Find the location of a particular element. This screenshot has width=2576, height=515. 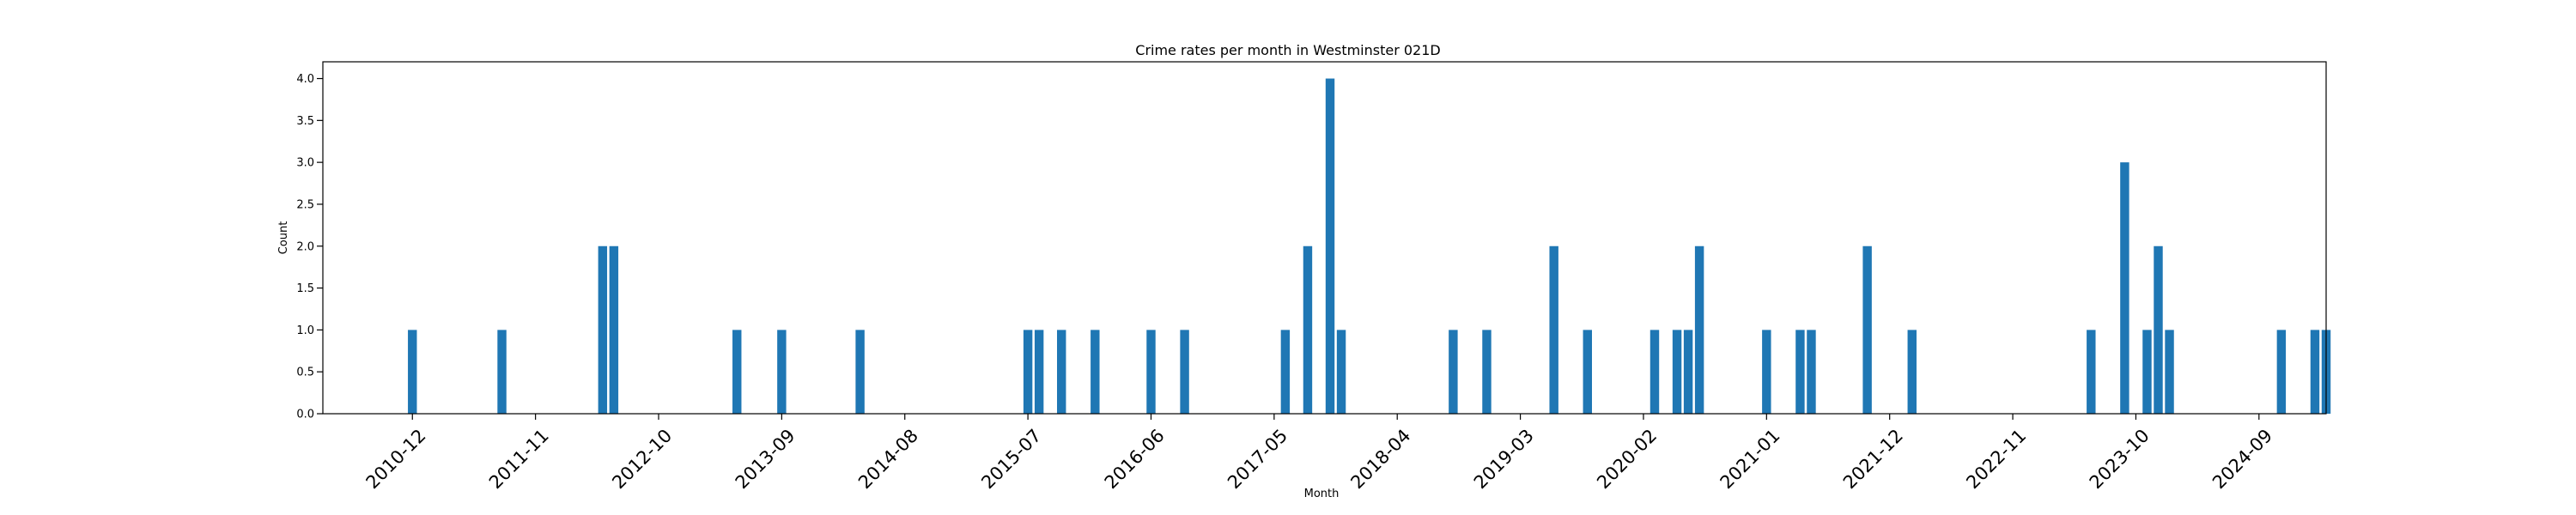

y-tick-label: 2.0 is located at coordinates (305, 246).